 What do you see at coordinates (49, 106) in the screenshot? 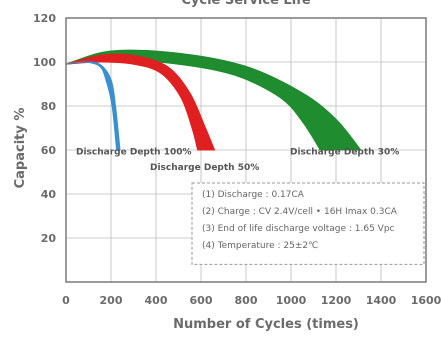
I see `y-tick-label-80: 80` at bounding box center [49, 106].